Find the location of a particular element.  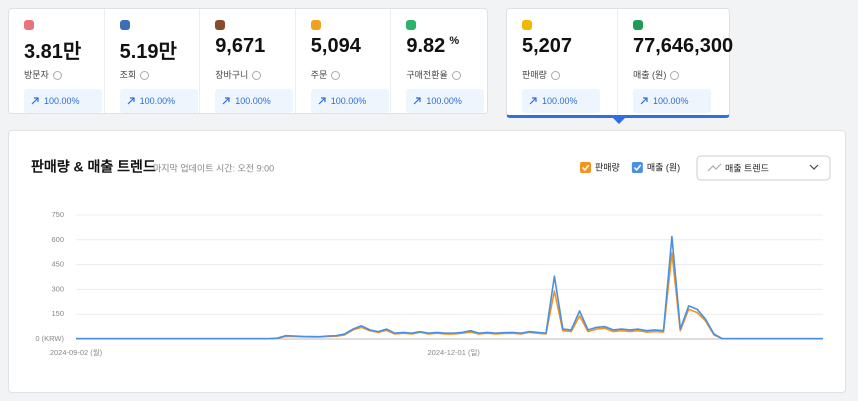

y-tick-label: 300 is located at coordinates (57, 288).